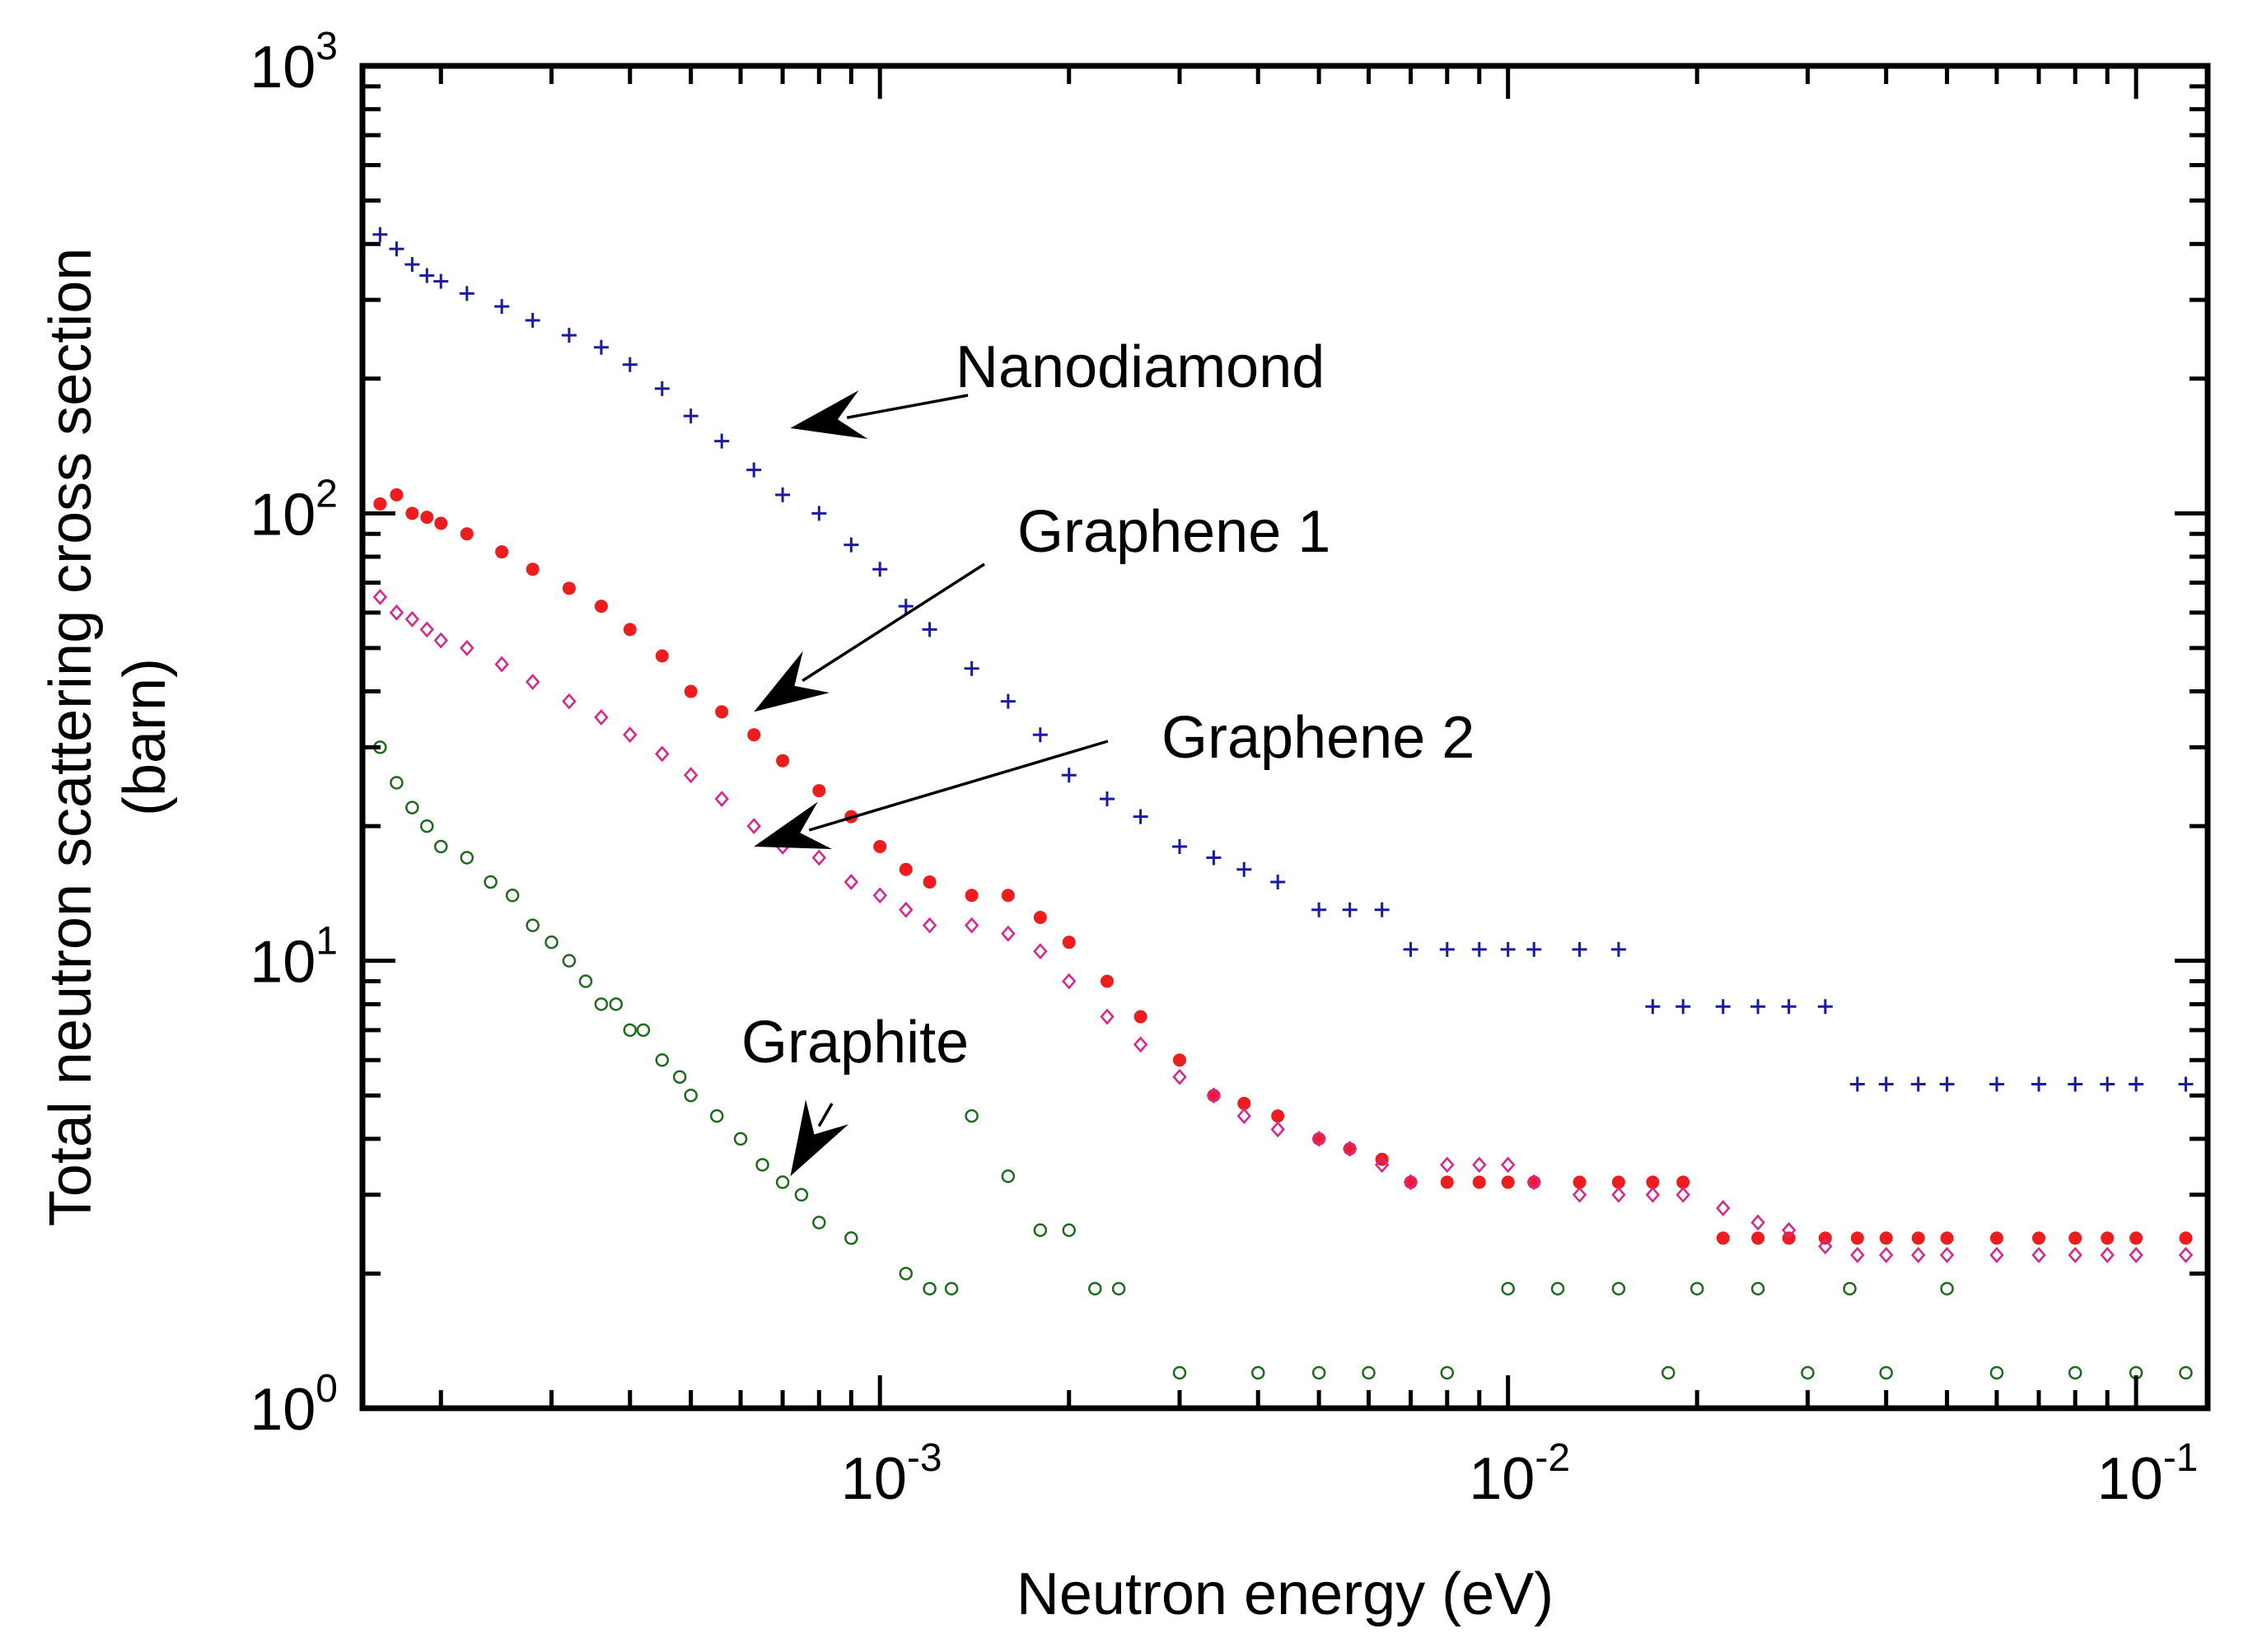 The height and width of the screenshot is (1652, 2248). What do you see at coordinates (1174, 532) in the screenshot?
I see `annotation-label-graphene-1: Graphene 1` at bounding box center [1174, 532].